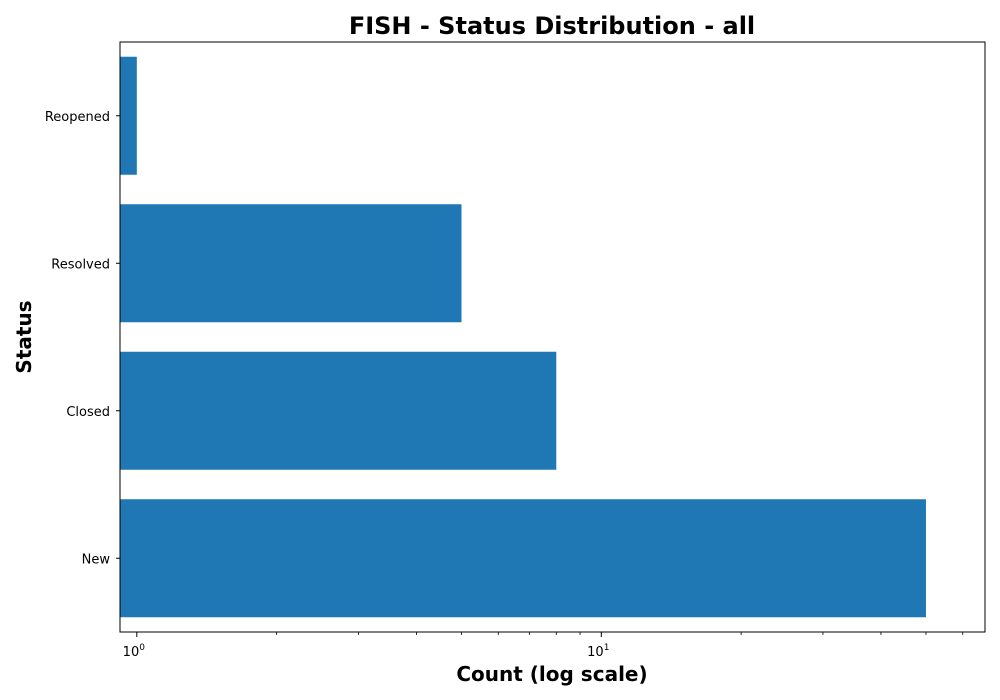 Image resolution: width=1000 pixels, height=700 pixels. I want to click on bar-resolved, so click(291, 263).